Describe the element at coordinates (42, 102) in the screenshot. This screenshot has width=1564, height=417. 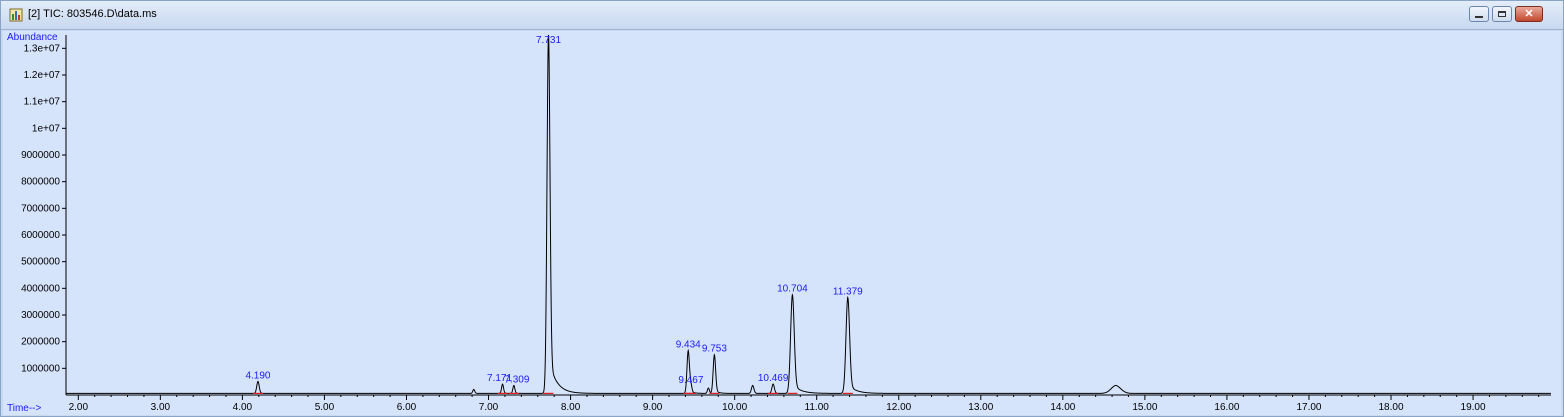
I see `y-tick-label: 1.1e+07` at that location.